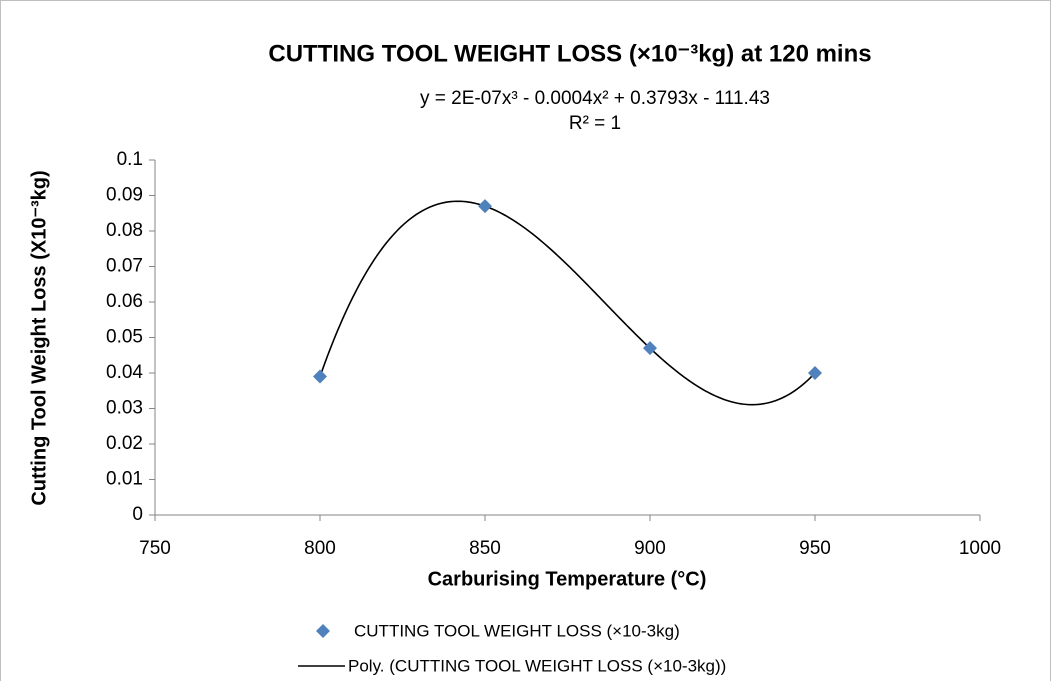 This screenshot has height=681, width=1051. What do you see at coordinates (155, 548) in the screenshot?
I see `x-tick-label: 750` at bounding box center [155, 548].